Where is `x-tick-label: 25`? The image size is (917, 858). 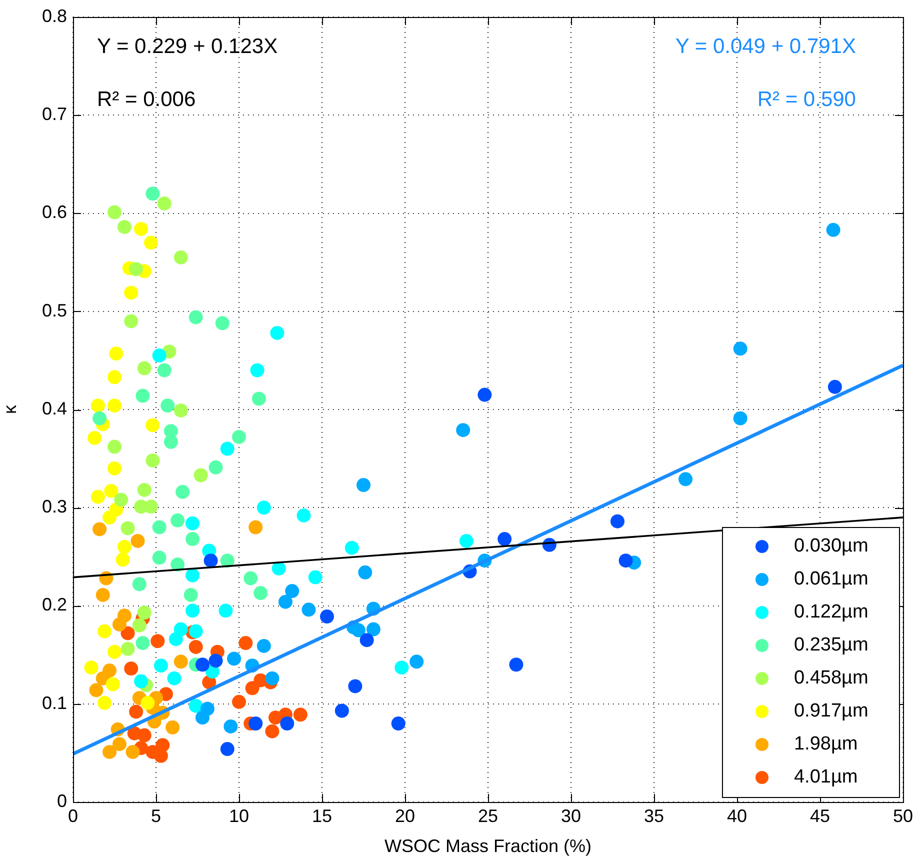 x-tick-label: 25 is located at coordinates (488, 816).